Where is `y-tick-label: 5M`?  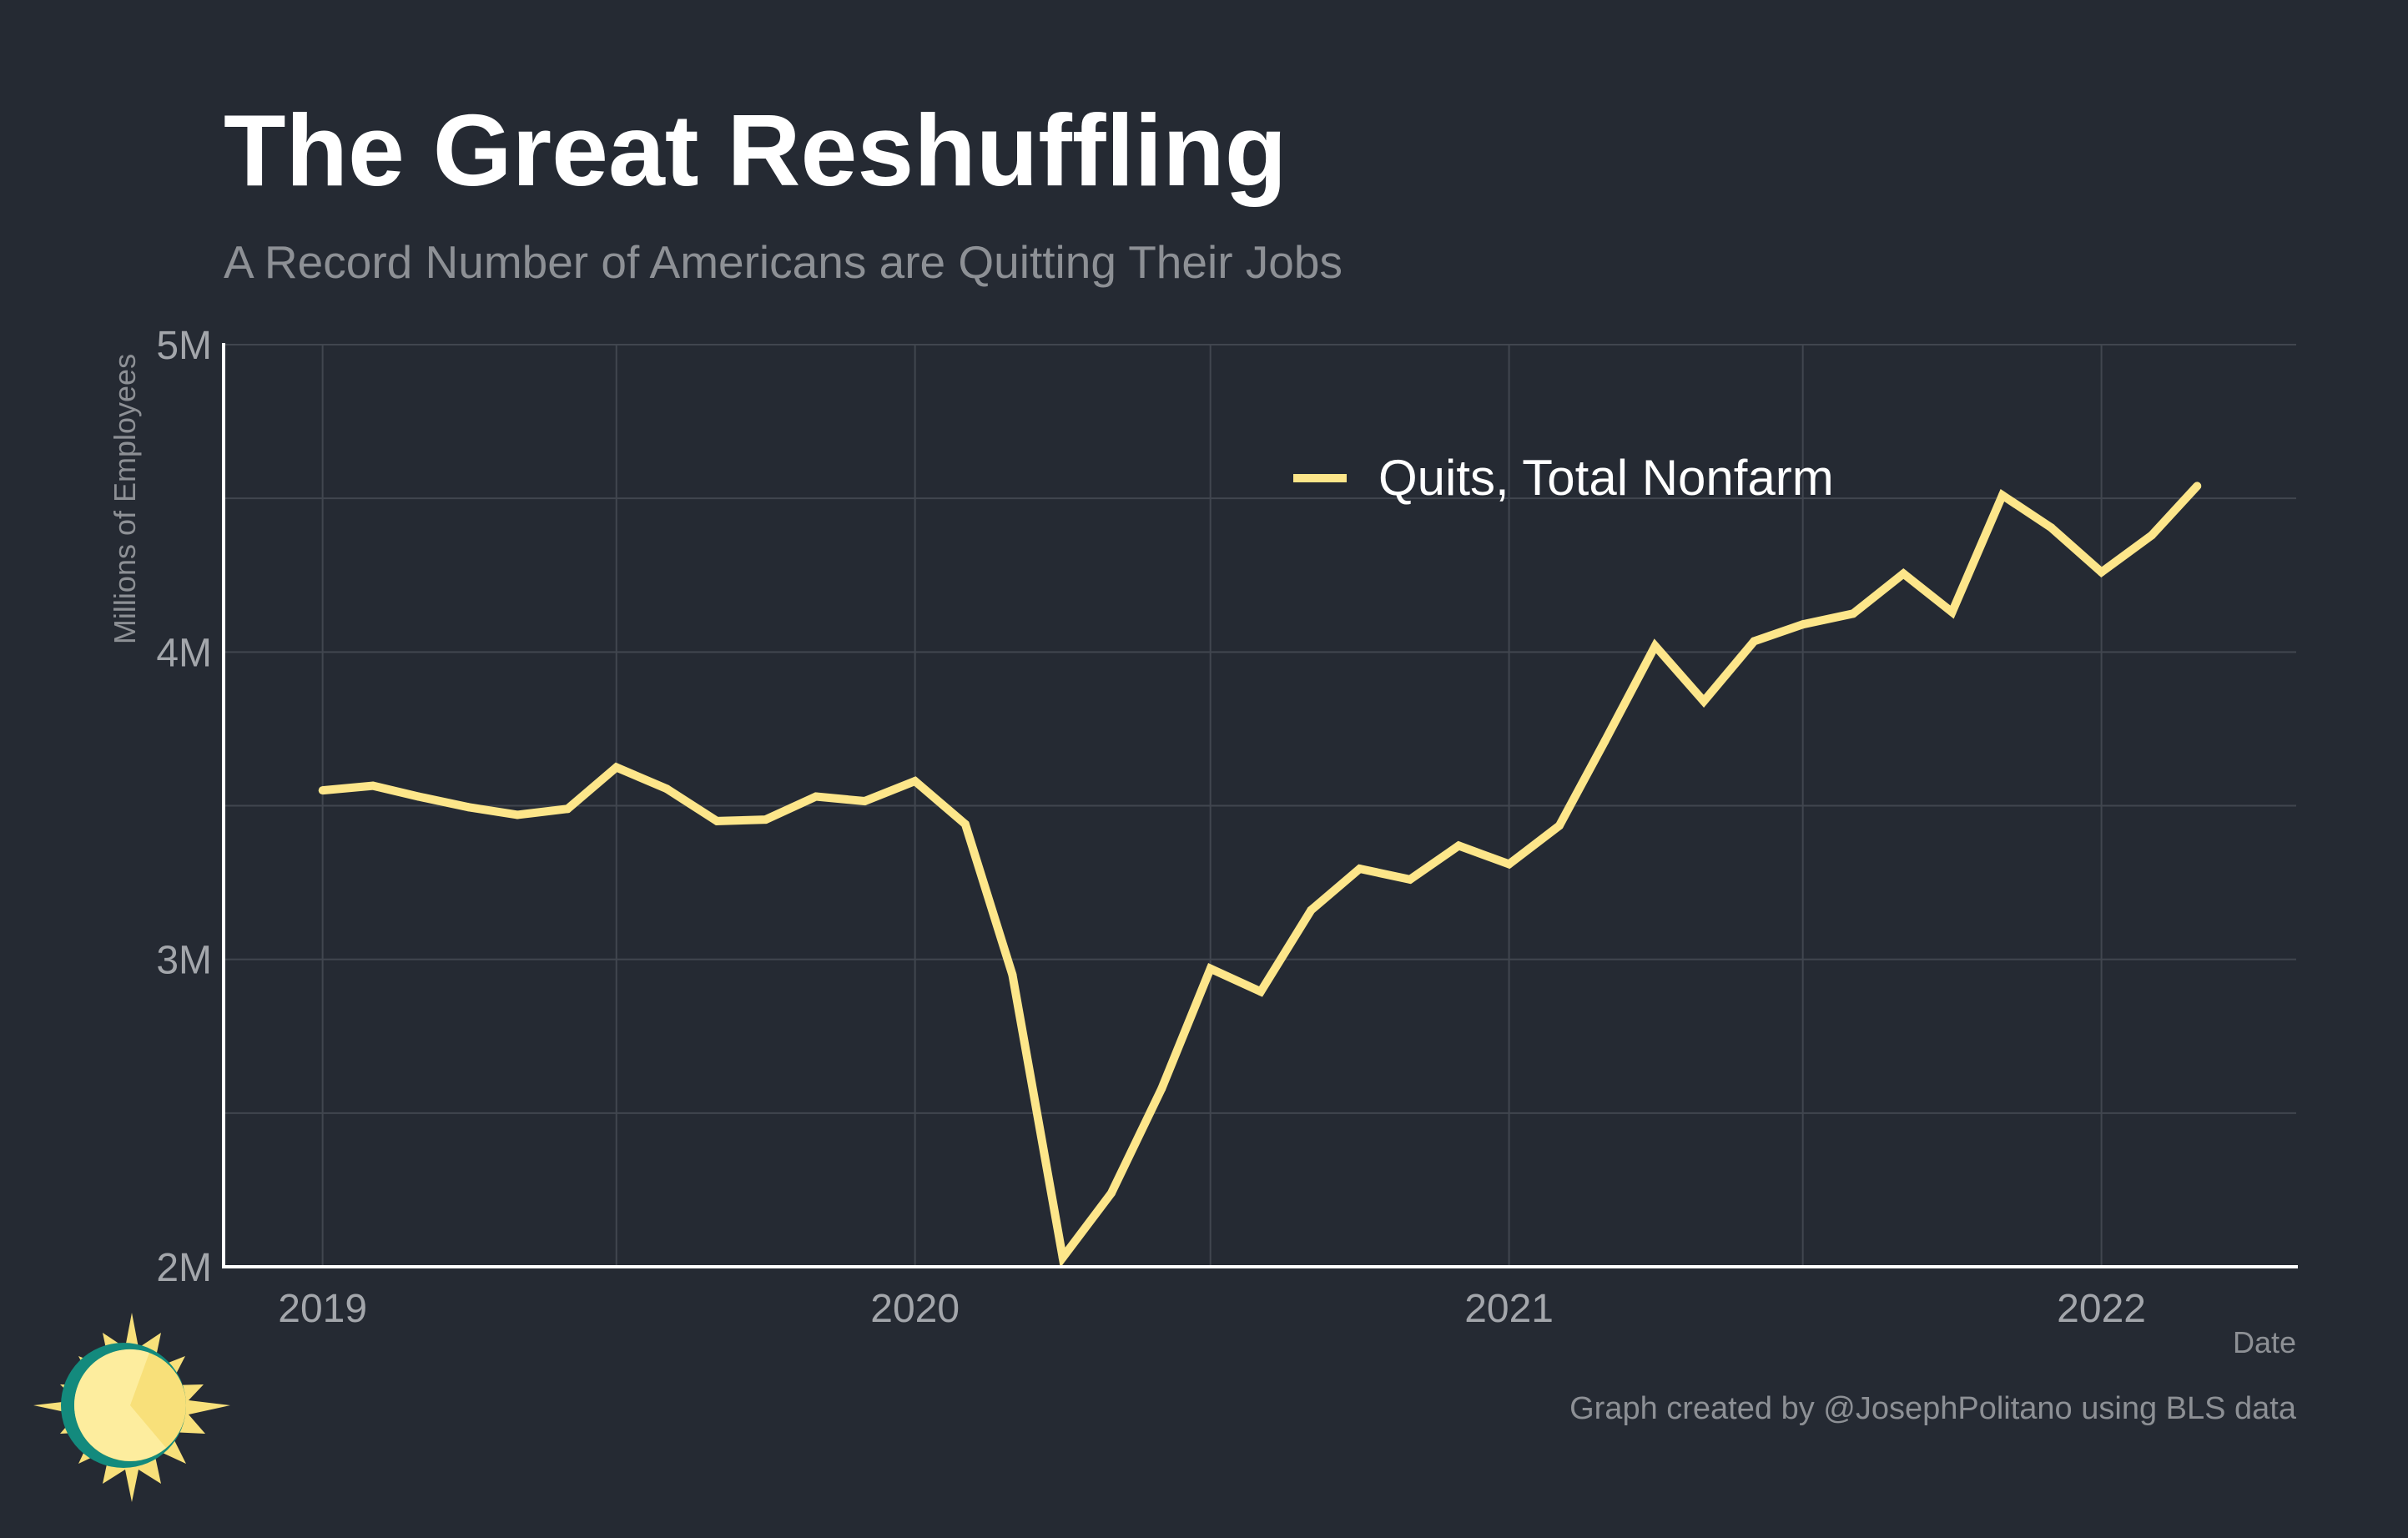 y-tick-label: 5M is located at coordinates (184, 346).